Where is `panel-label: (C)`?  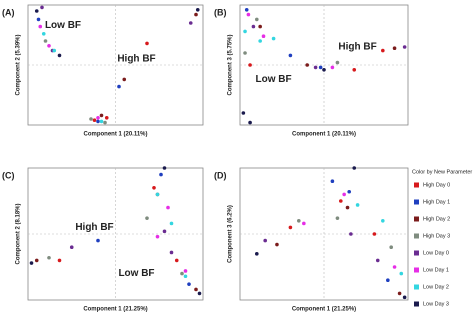 panel-label: (C) is located at coordinates (8, 175).